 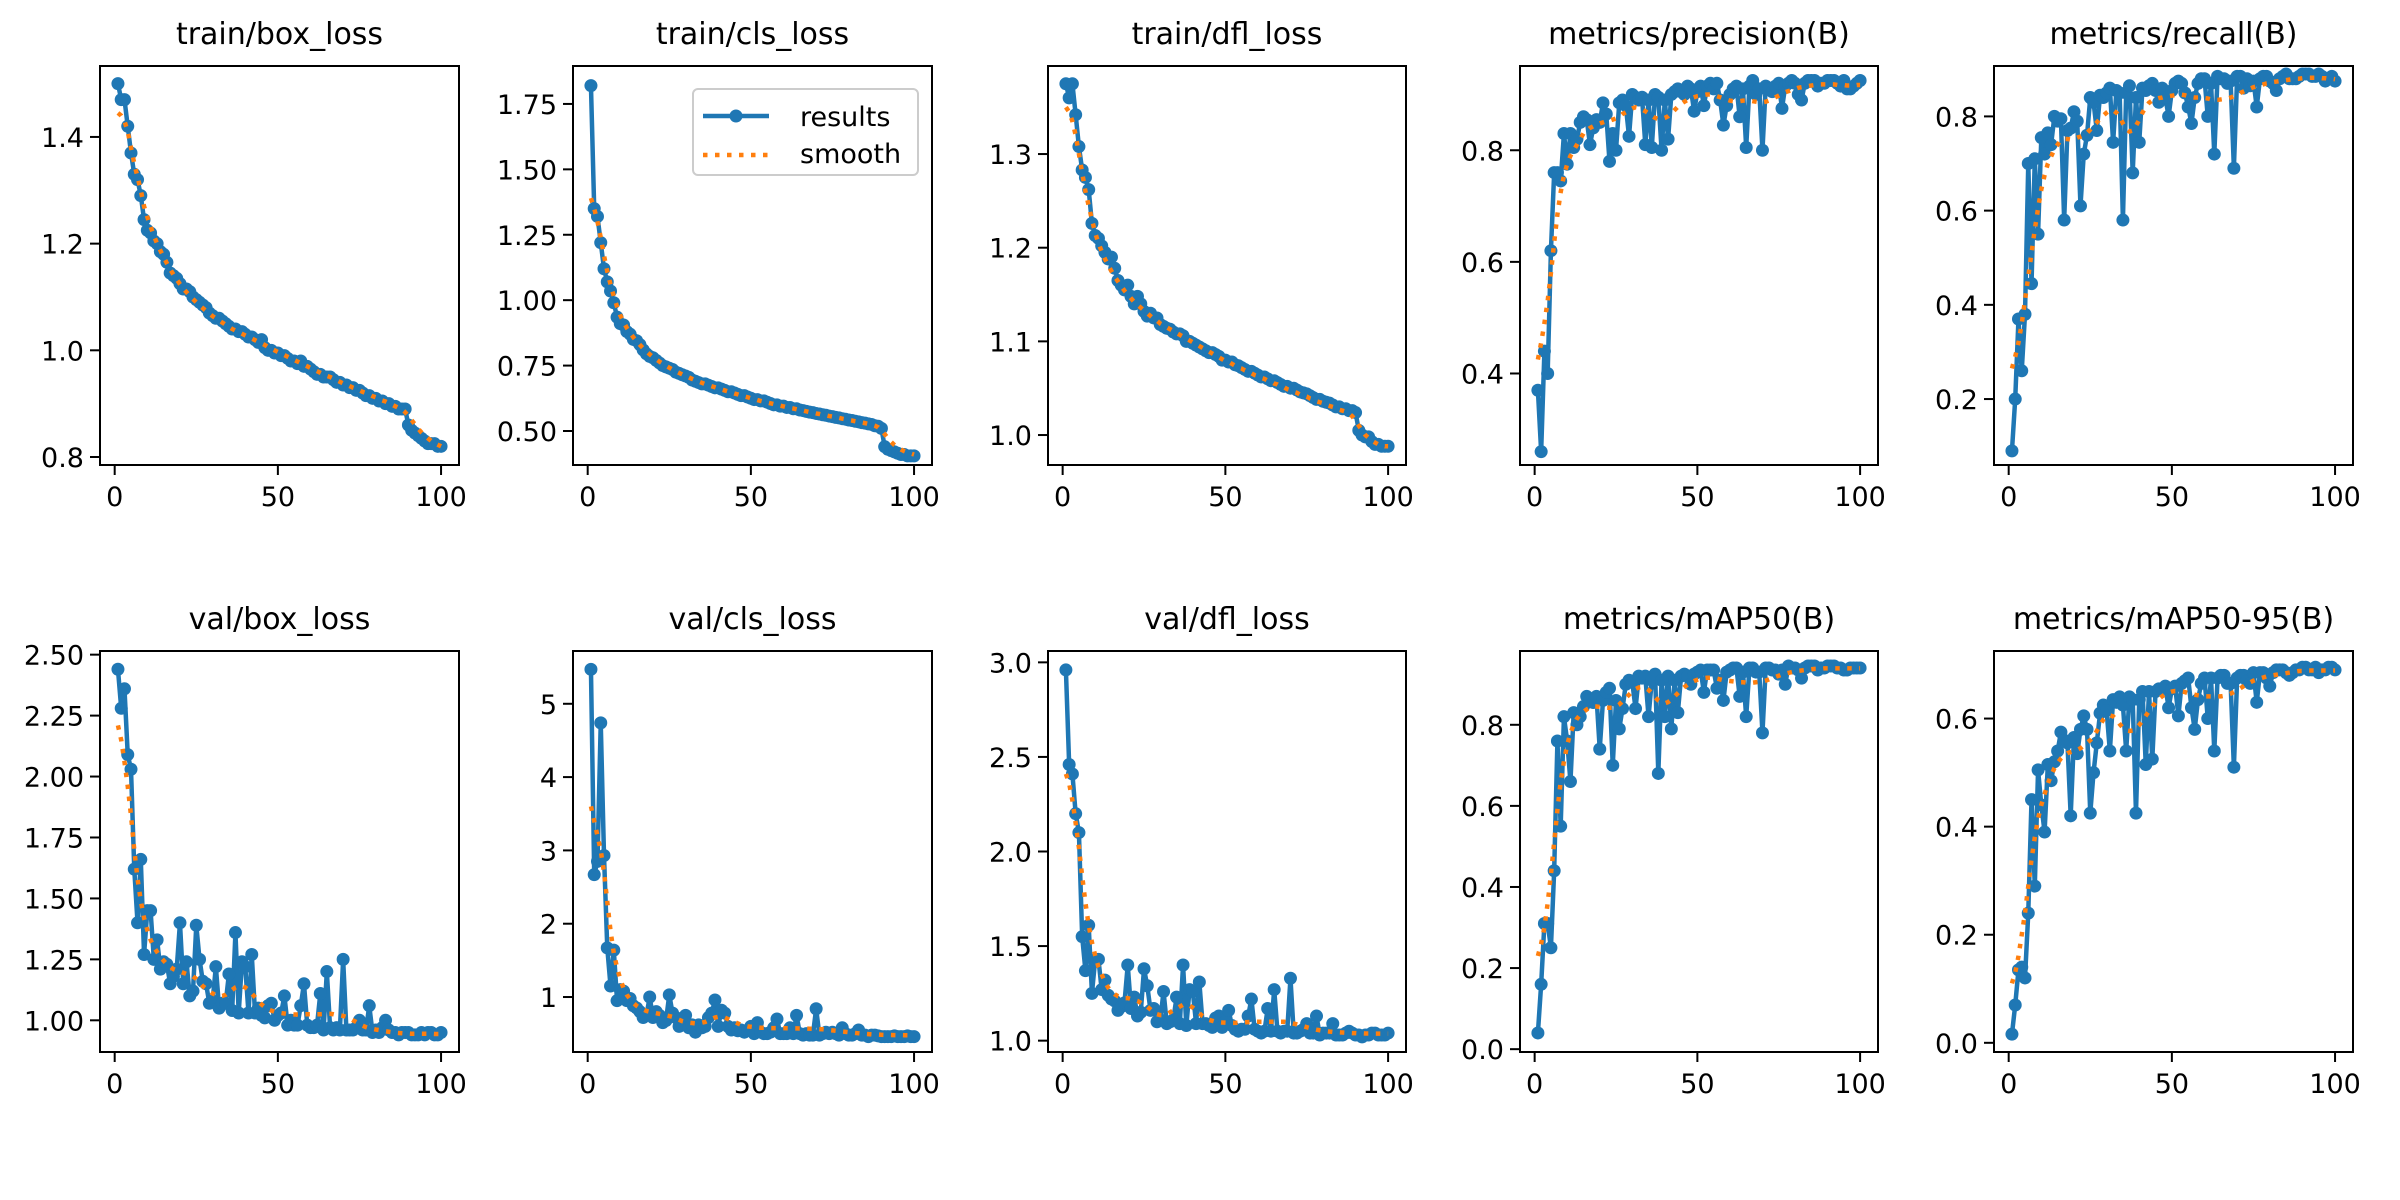 What do you see at coordinates (753, 619) in the screenshot?
I see `panel-title: val/cls_loss` at bounding box center [753, 619].